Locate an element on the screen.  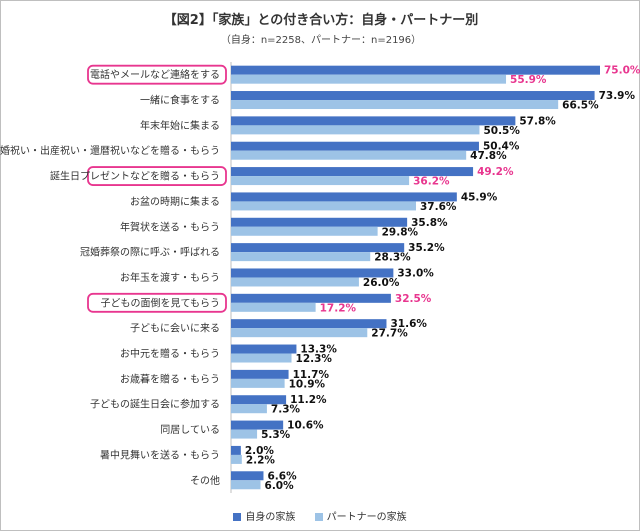
data-label-partner: 28.3% is located at coordinates (392, 258).